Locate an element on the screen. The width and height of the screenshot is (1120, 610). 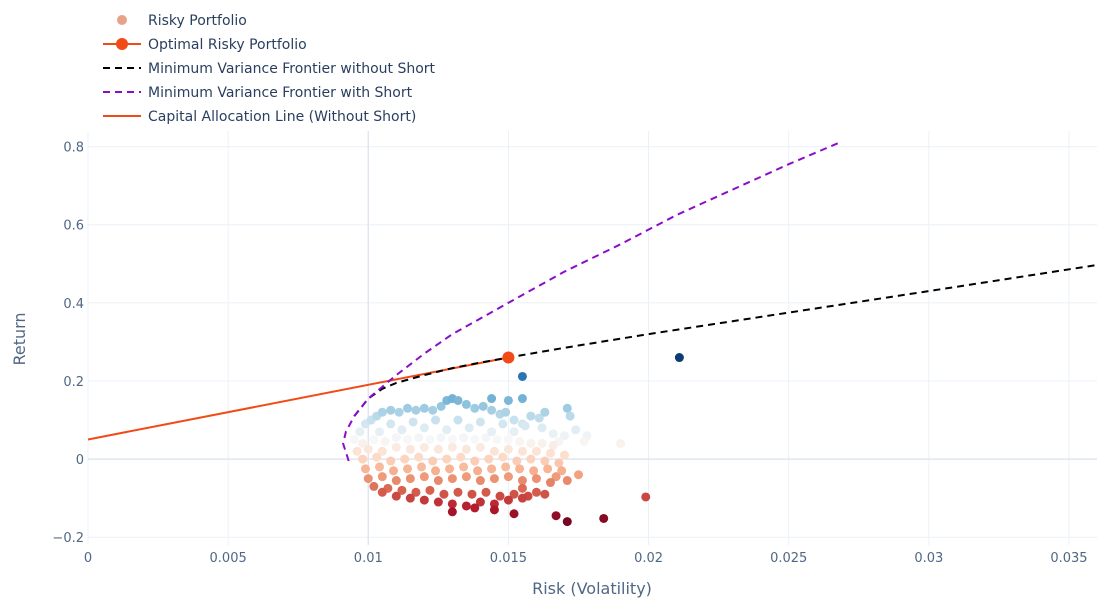
legend-label: Minimum Variance Frontier without Short is located at coordinates (292, 69).